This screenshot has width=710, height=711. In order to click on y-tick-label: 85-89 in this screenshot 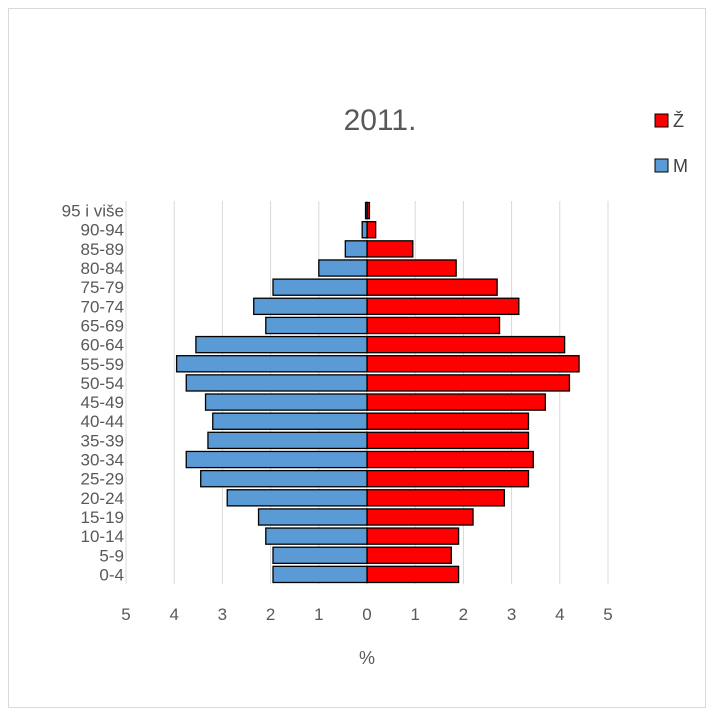, I will do `click(102, 249)`.